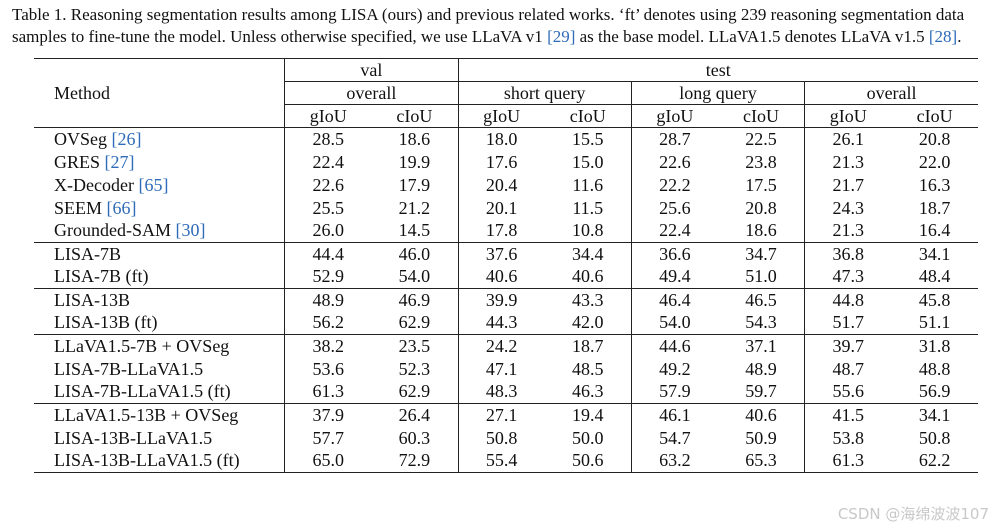 This screenshot has width=997, height=530. I want to click on method-name: LISA-7B, so click(87, 253).